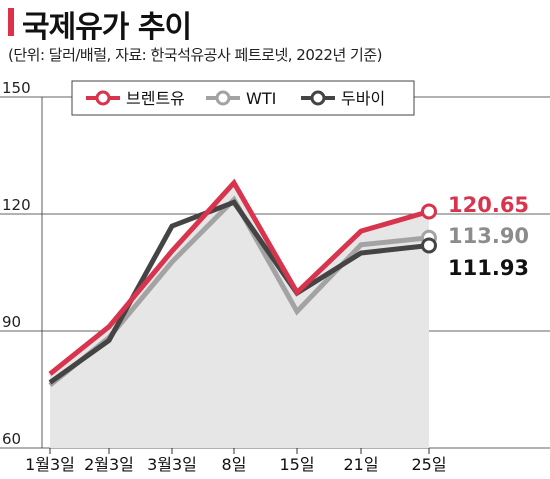 Image resolution: width=550 pixels, height=479 pixels. Describe the element at coordinates (107, 27) in the screenshot. I see `page-title: 국제유가 추이` at that location.